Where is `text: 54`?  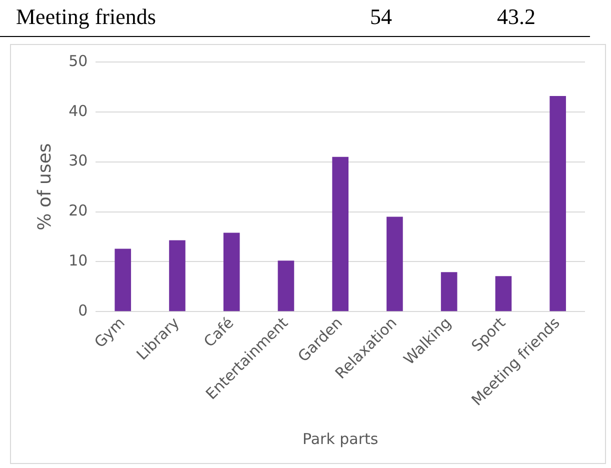
text: 54 is located at coordinates (381, 17).